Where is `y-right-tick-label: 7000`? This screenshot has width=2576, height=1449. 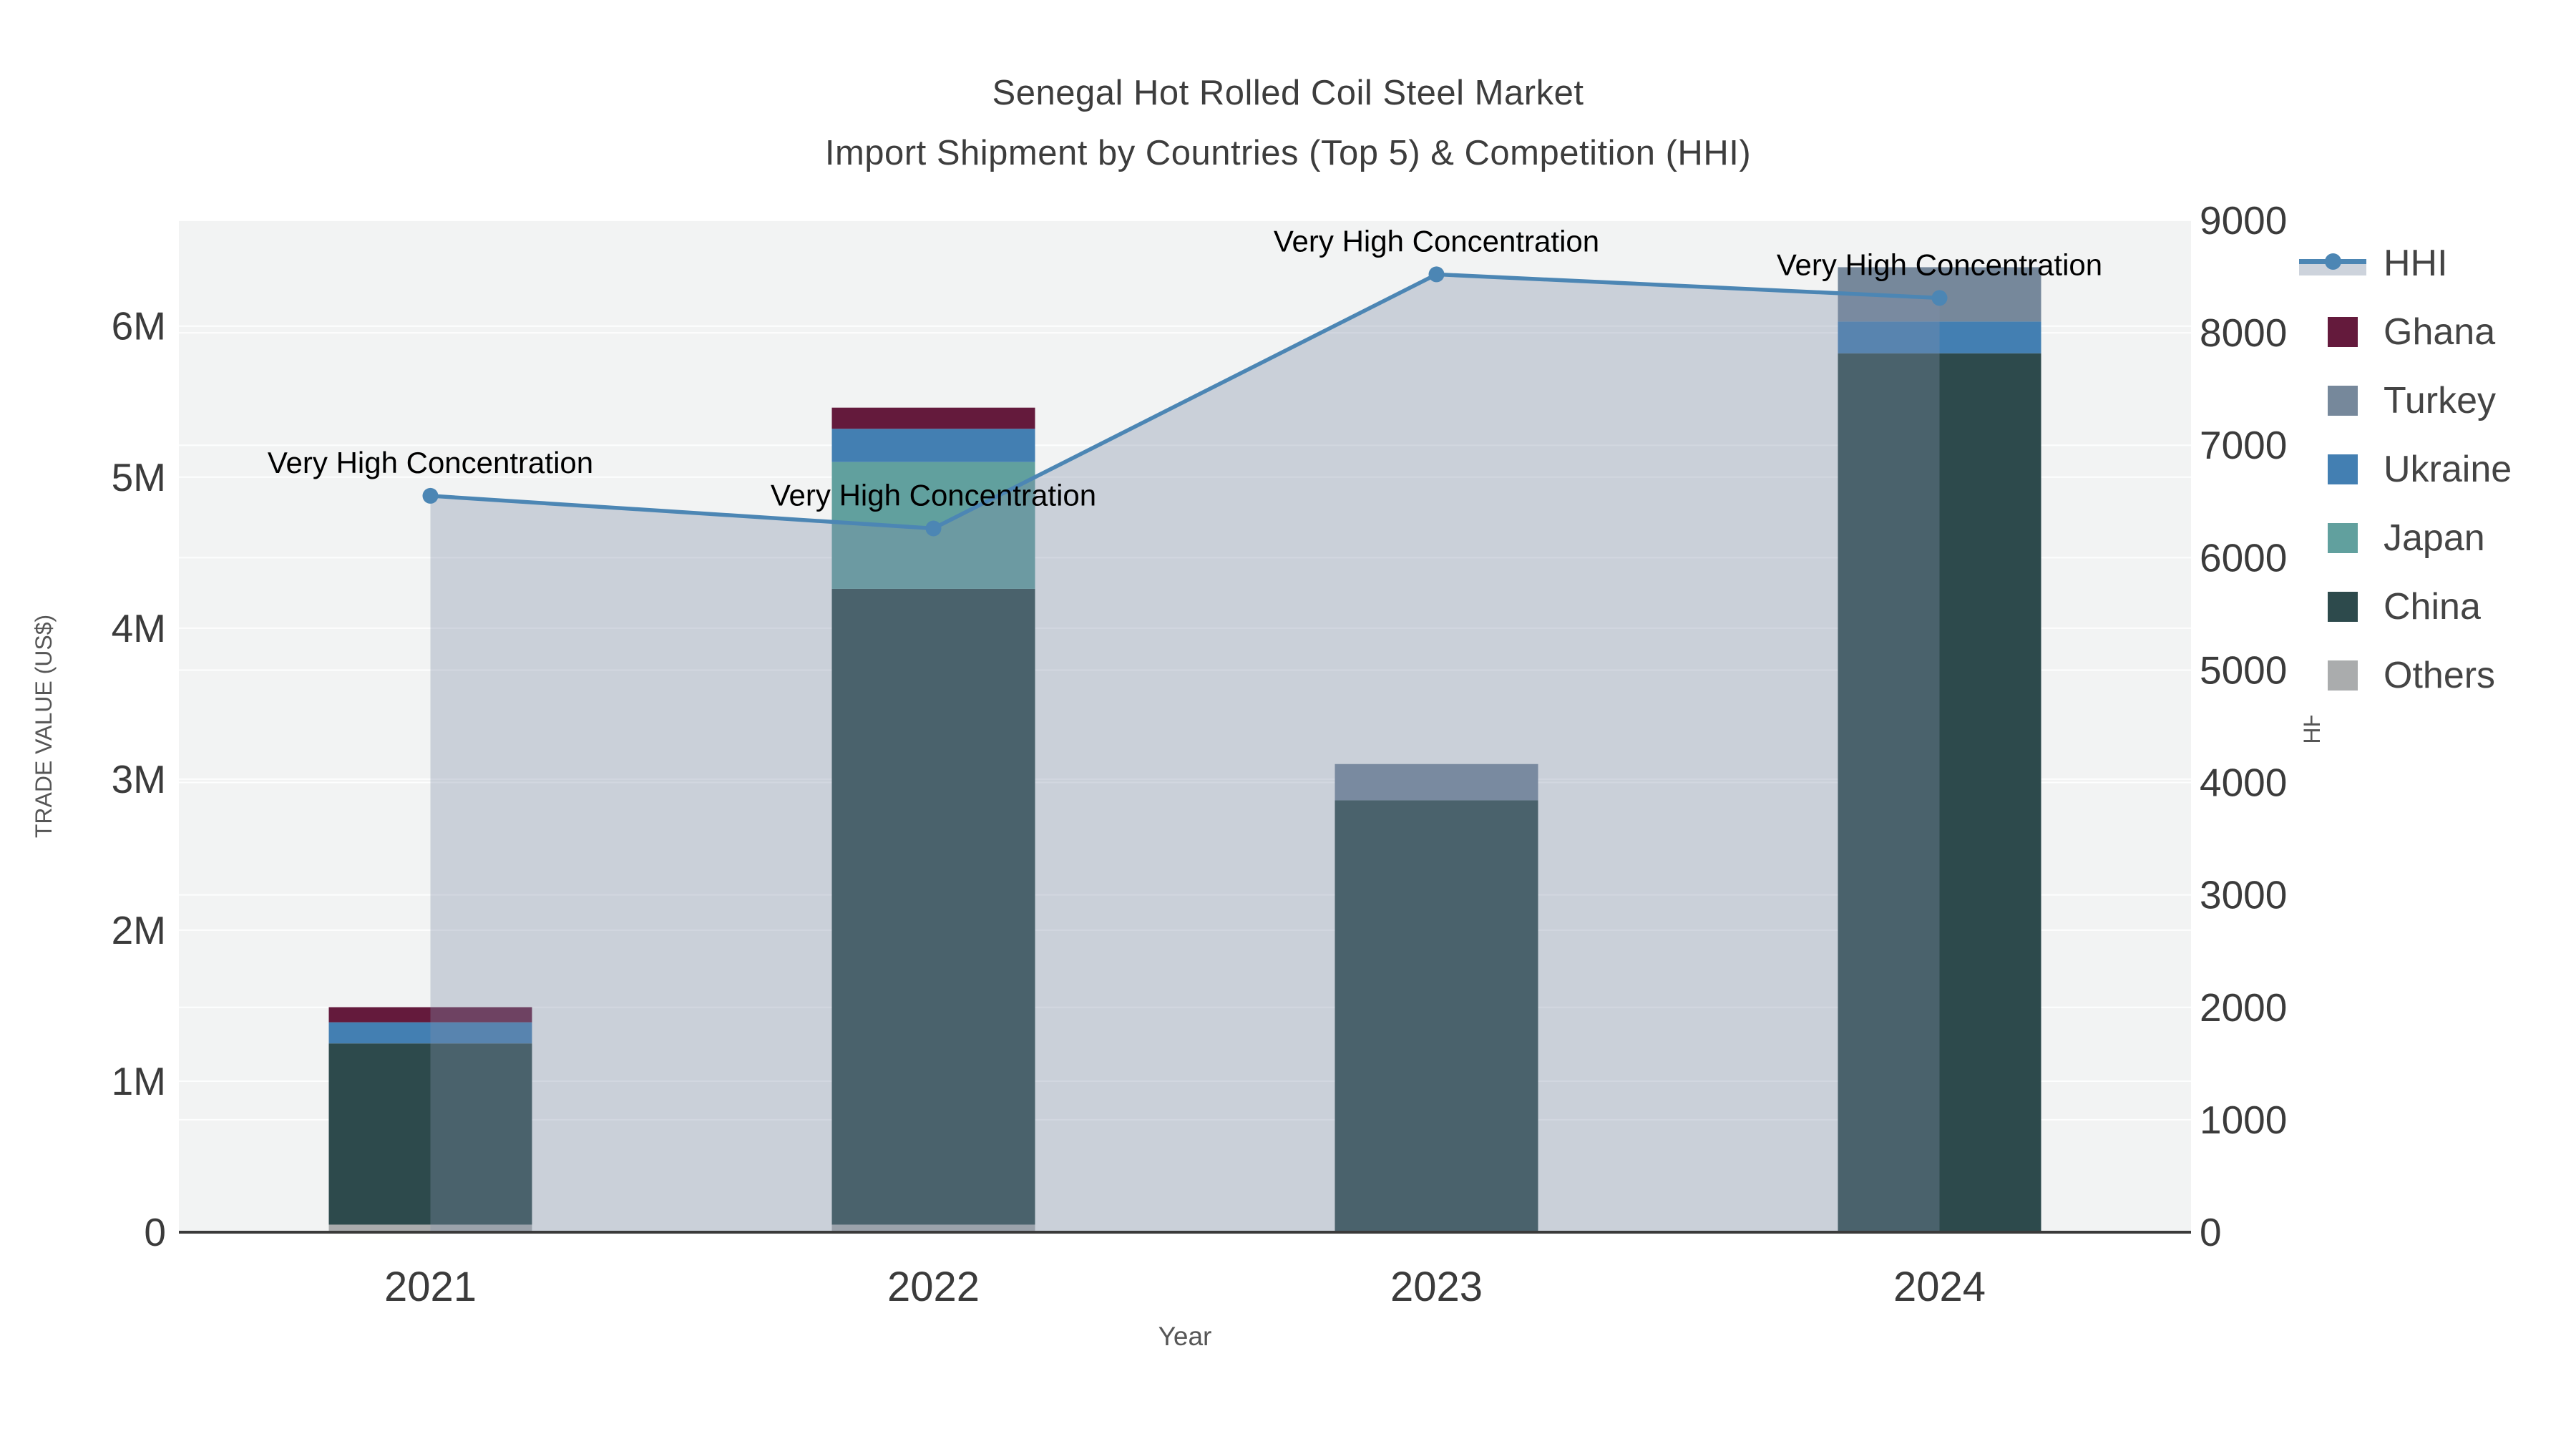
y-right-tick-label: 7000 is located at coordinates (2243, 445).